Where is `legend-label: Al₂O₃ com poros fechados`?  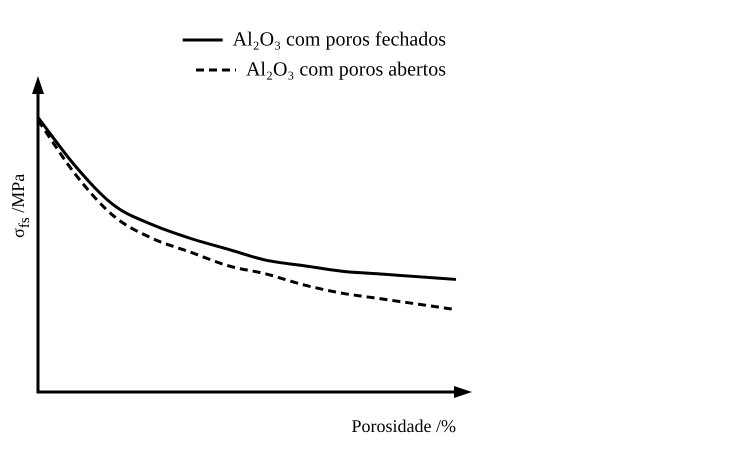
legend-label: Al₂O₃ com poros fechados is located at coordinates (339, 39).